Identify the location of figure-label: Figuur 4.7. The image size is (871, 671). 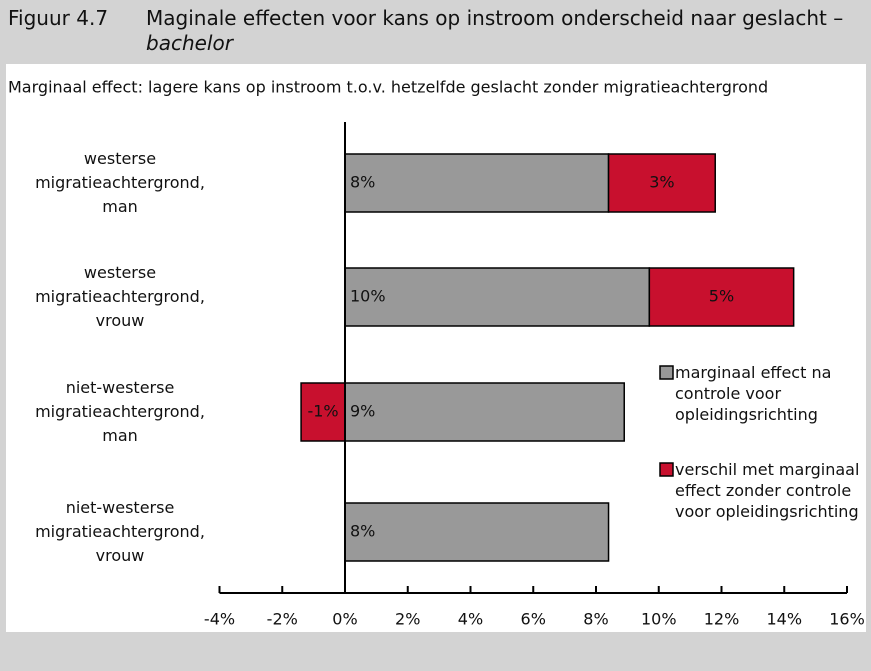
(58, 18).